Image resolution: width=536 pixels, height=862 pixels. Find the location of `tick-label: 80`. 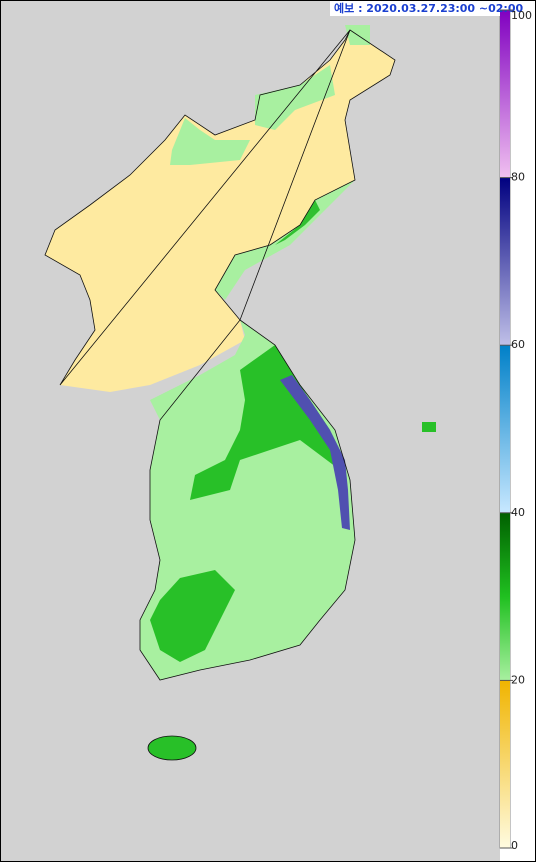

tick-label: 80 is located at coordinates (518, 177).